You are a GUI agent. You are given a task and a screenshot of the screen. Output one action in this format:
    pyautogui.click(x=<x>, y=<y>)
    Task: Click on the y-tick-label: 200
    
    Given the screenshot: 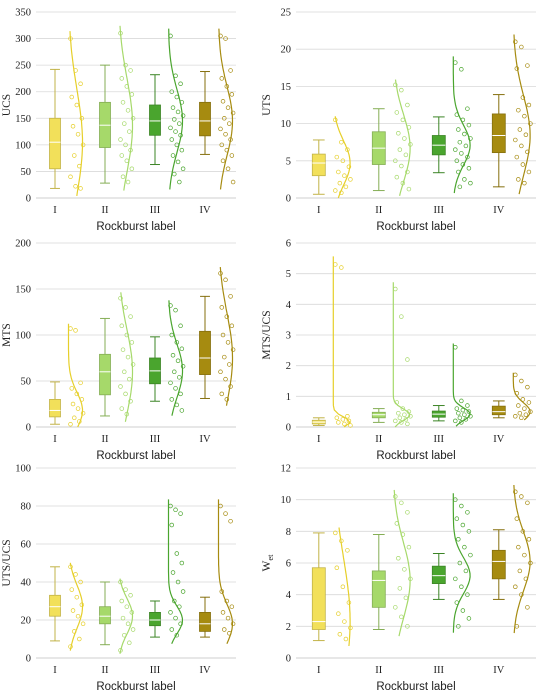 What is the action you would take?
    pyautogui.click(x=23, y=92)
    